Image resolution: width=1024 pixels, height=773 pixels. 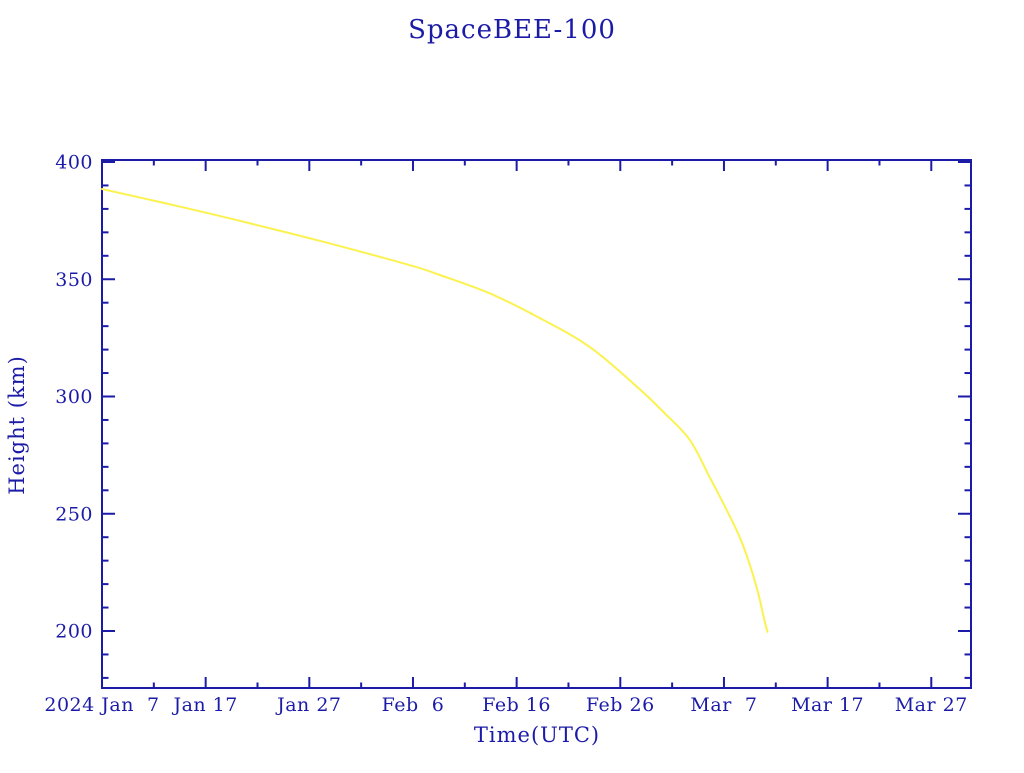 I want to click on x-tick-label: Feb 26, so click(x=620, y=705).